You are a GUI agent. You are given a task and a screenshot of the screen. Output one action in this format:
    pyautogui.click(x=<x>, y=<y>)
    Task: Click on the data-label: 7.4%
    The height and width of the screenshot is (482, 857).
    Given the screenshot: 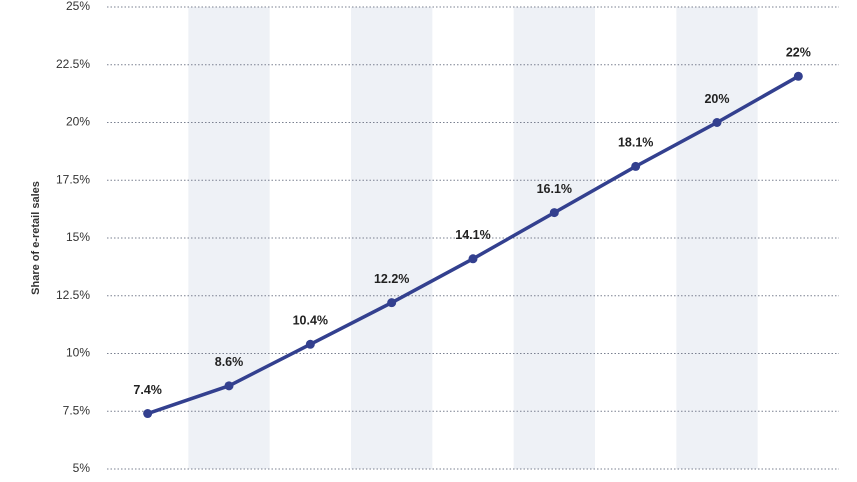 What is the action you would take?
    pyautogui.click(x=147, y=390)
    